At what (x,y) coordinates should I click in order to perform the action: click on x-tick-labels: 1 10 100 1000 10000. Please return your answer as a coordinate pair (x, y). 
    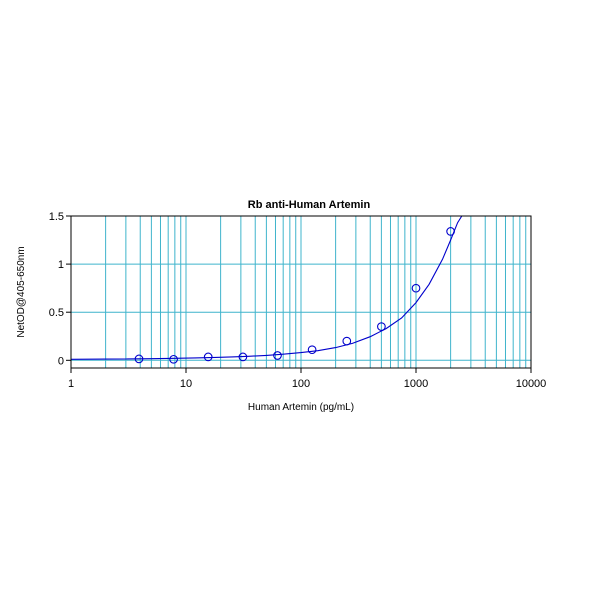
    Looking at the image, I should click on (307, 384).